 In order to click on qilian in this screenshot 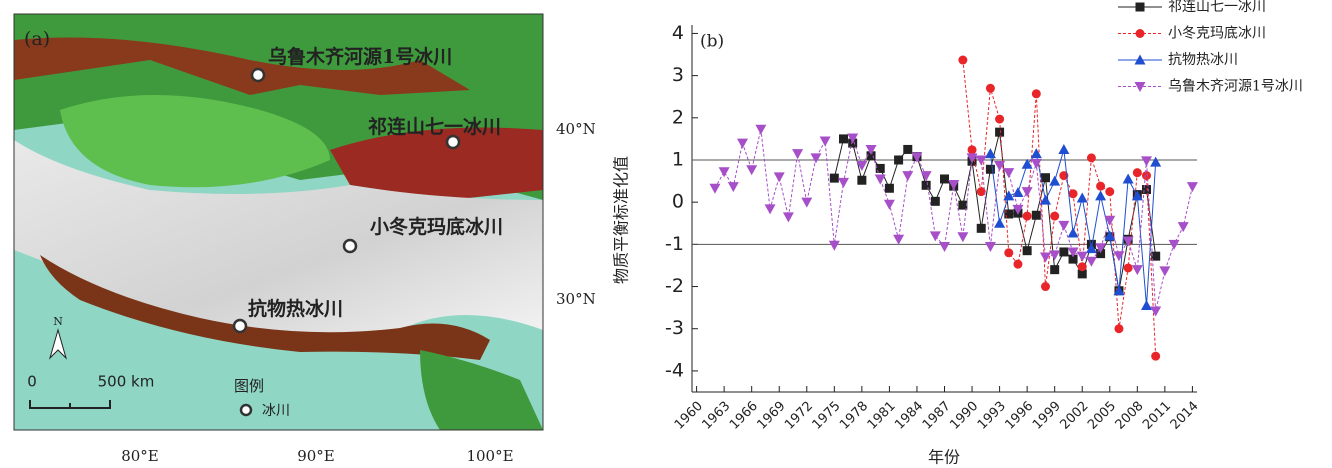, I will do `click(436, 163)`.